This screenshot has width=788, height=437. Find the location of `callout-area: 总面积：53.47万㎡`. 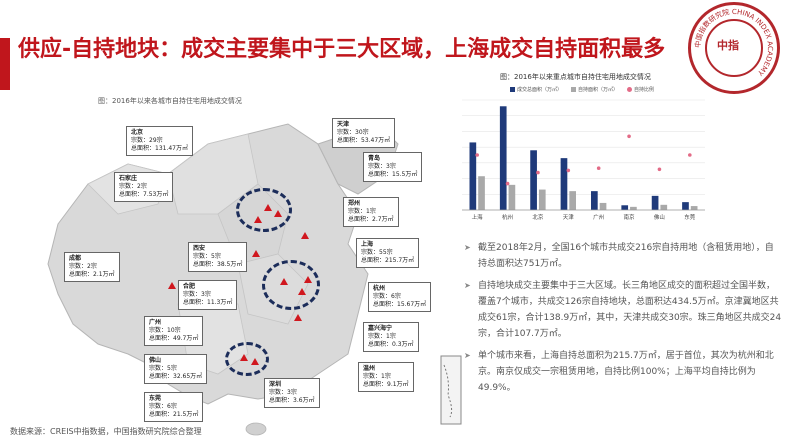

callout-area: 总面积：53.47万㎡ is located at coordinates (364, 140).